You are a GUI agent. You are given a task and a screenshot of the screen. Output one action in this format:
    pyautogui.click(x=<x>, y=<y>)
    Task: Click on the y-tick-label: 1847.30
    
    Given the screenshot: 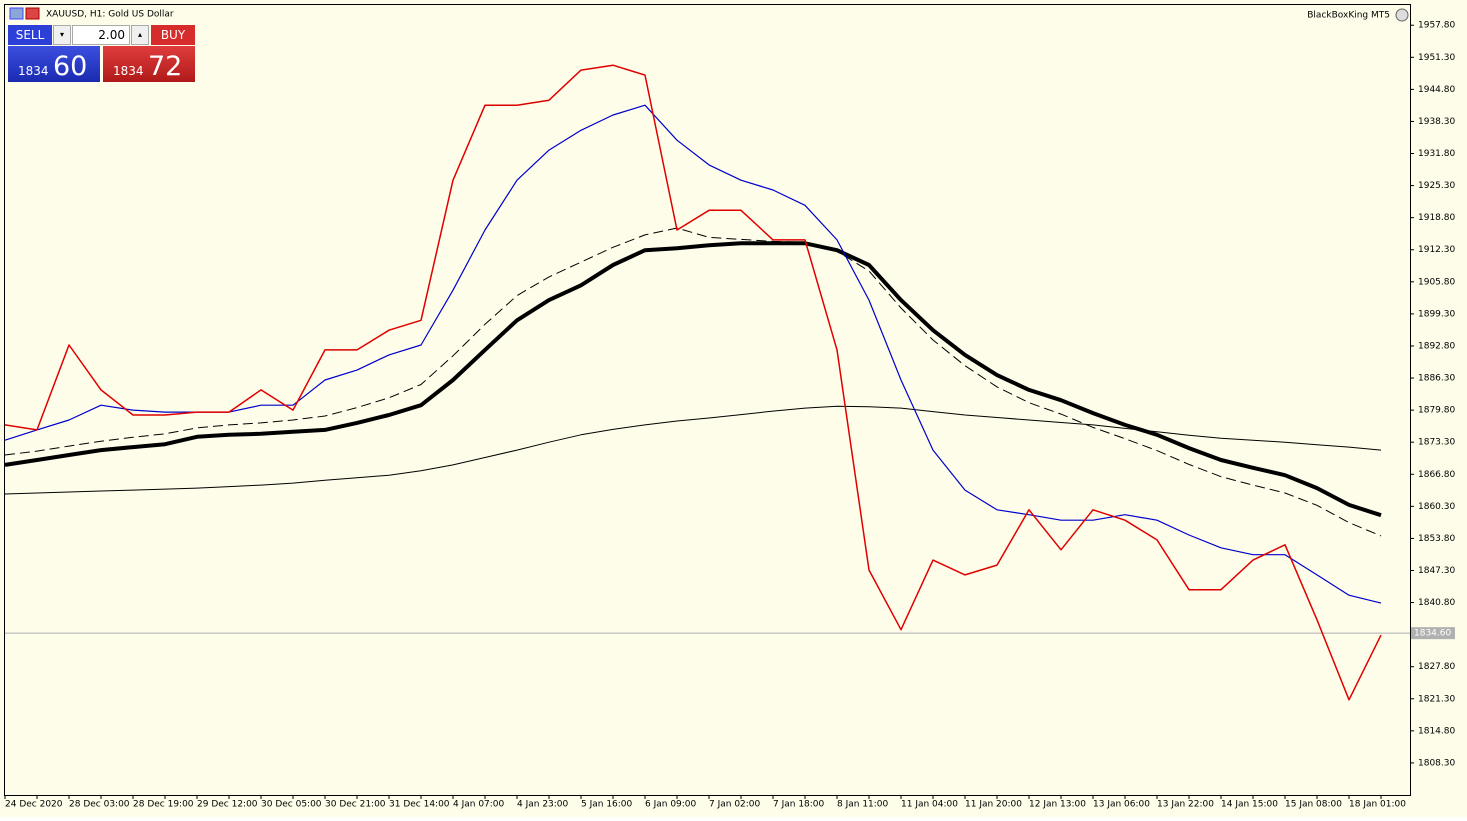 What is the action you would take?
    pyautogui.click(x=1436, y=571)
    